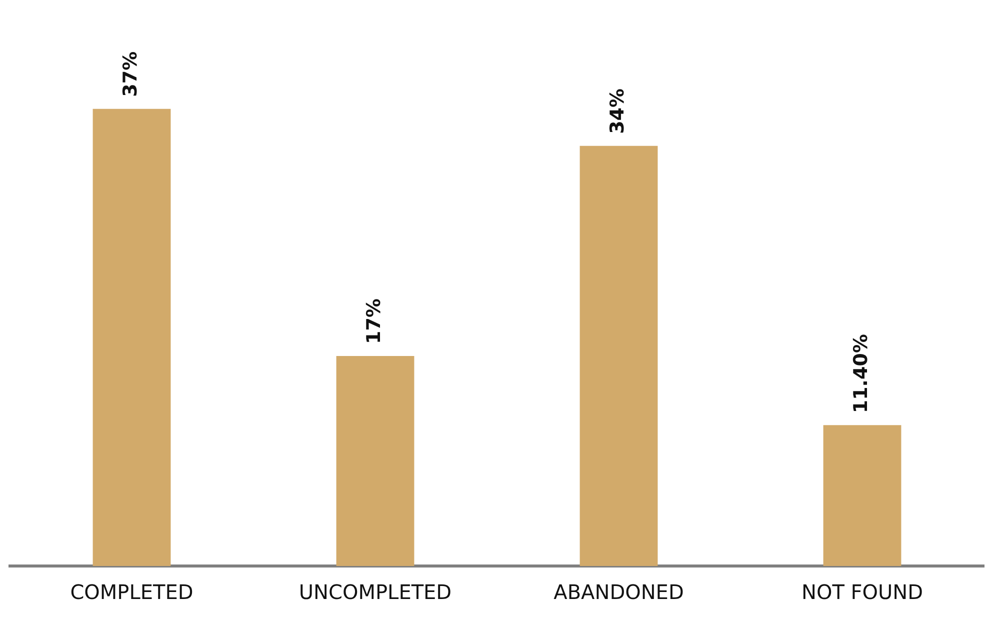 This screenshot has height=630, width=994. What do you see at coordinates (617, 111) in the screenshot?
I see `data-label: 34%` at bounding box center [617, 111].